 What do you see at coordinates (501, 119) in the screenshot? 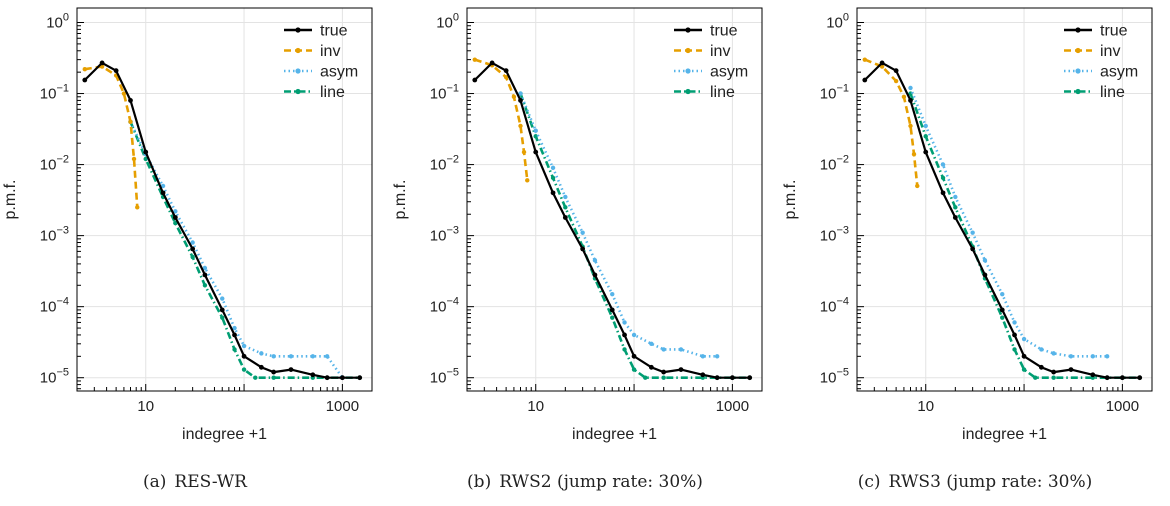
I see `series-inv-line` at bounding box center [501, 119].